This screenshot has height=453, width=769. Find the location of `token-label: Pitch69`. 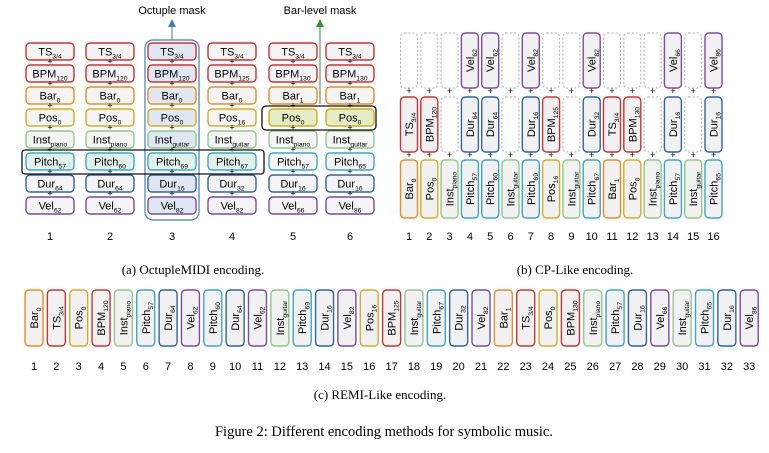

token-label: Pitch69 is located at coordinates (172, 164).